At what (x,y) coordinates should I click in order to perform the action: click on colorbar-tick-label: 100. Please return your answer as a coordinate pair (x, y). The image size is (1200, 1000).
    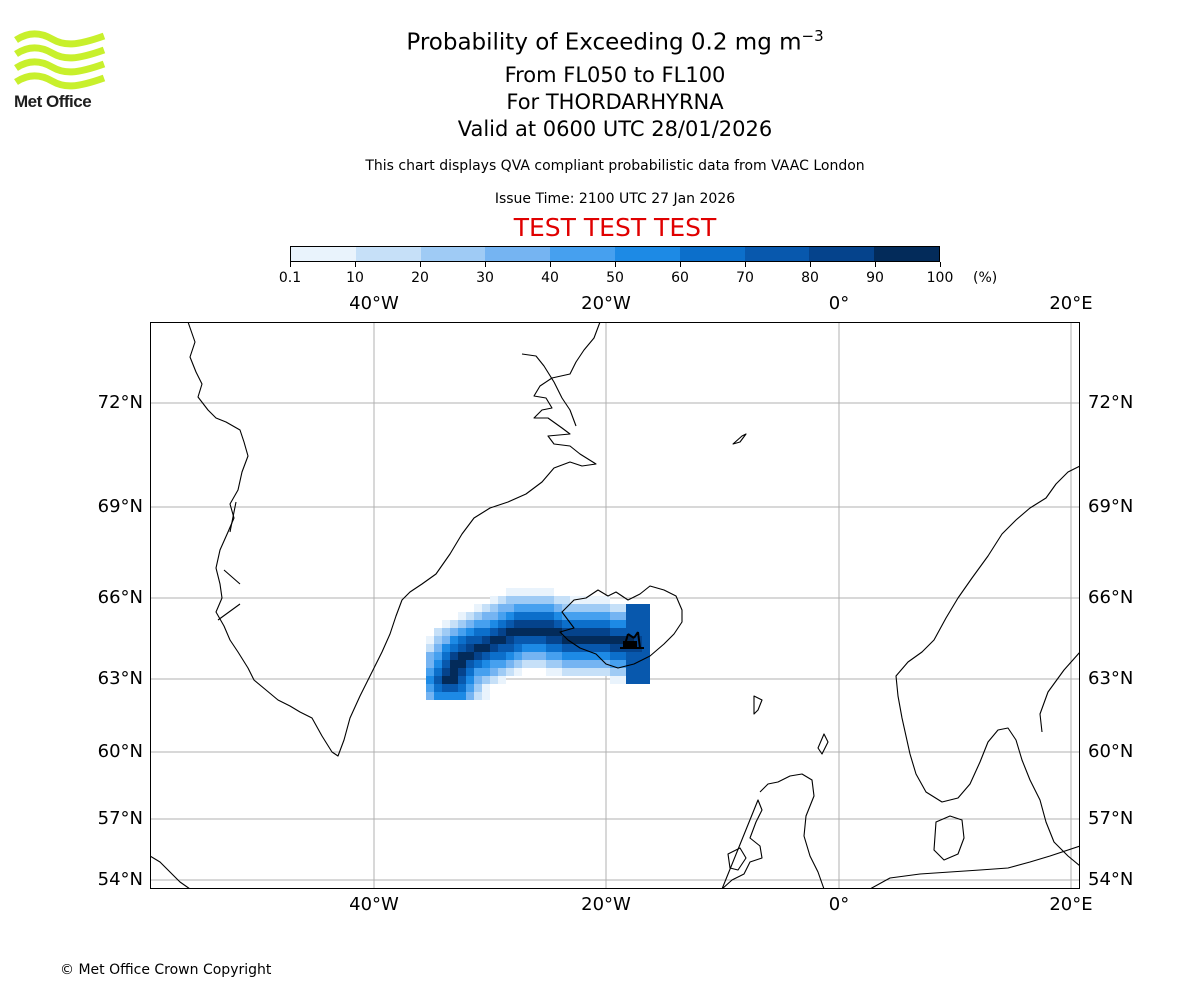
    Looking at the image, I should click on (940, 278).